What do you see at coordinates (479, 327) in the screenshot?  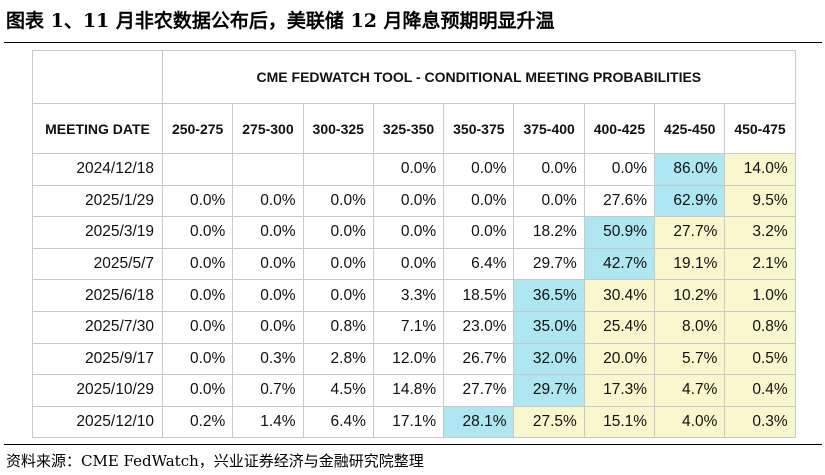 I see `probability-cell: 23.0%` at bounding box center [479, 327].